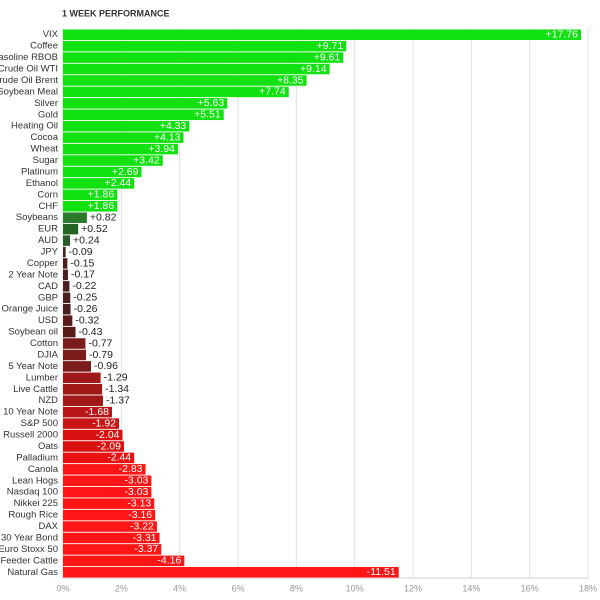 Image resolution: width=600 pixels, height=600 pixels. I want to click on data-label: -0.77, so click(100, 343).